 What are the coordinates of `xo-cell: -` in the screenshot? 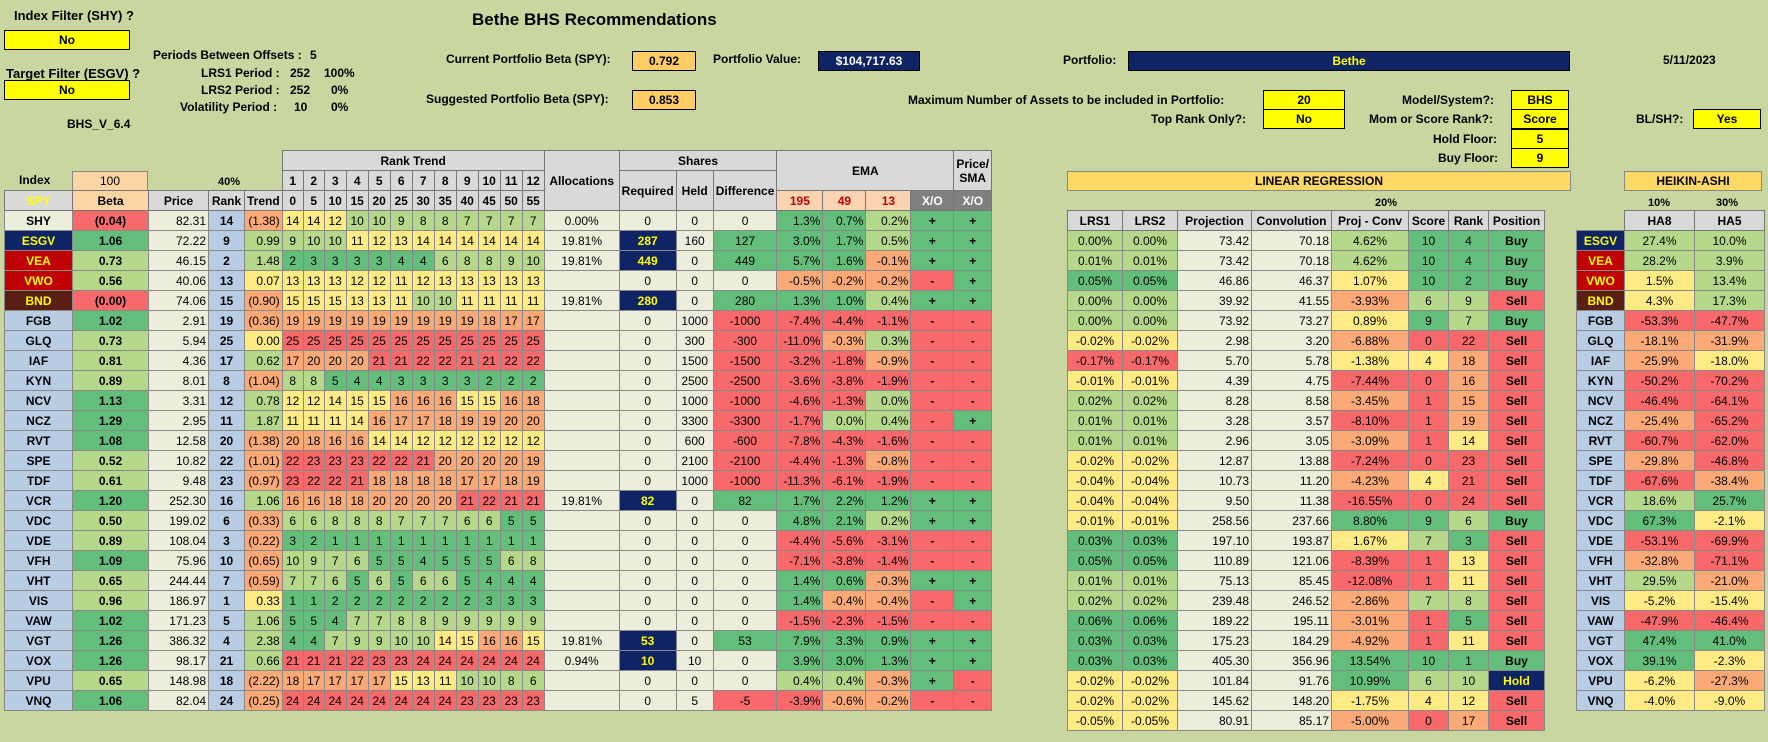 It's located at (973, 320).